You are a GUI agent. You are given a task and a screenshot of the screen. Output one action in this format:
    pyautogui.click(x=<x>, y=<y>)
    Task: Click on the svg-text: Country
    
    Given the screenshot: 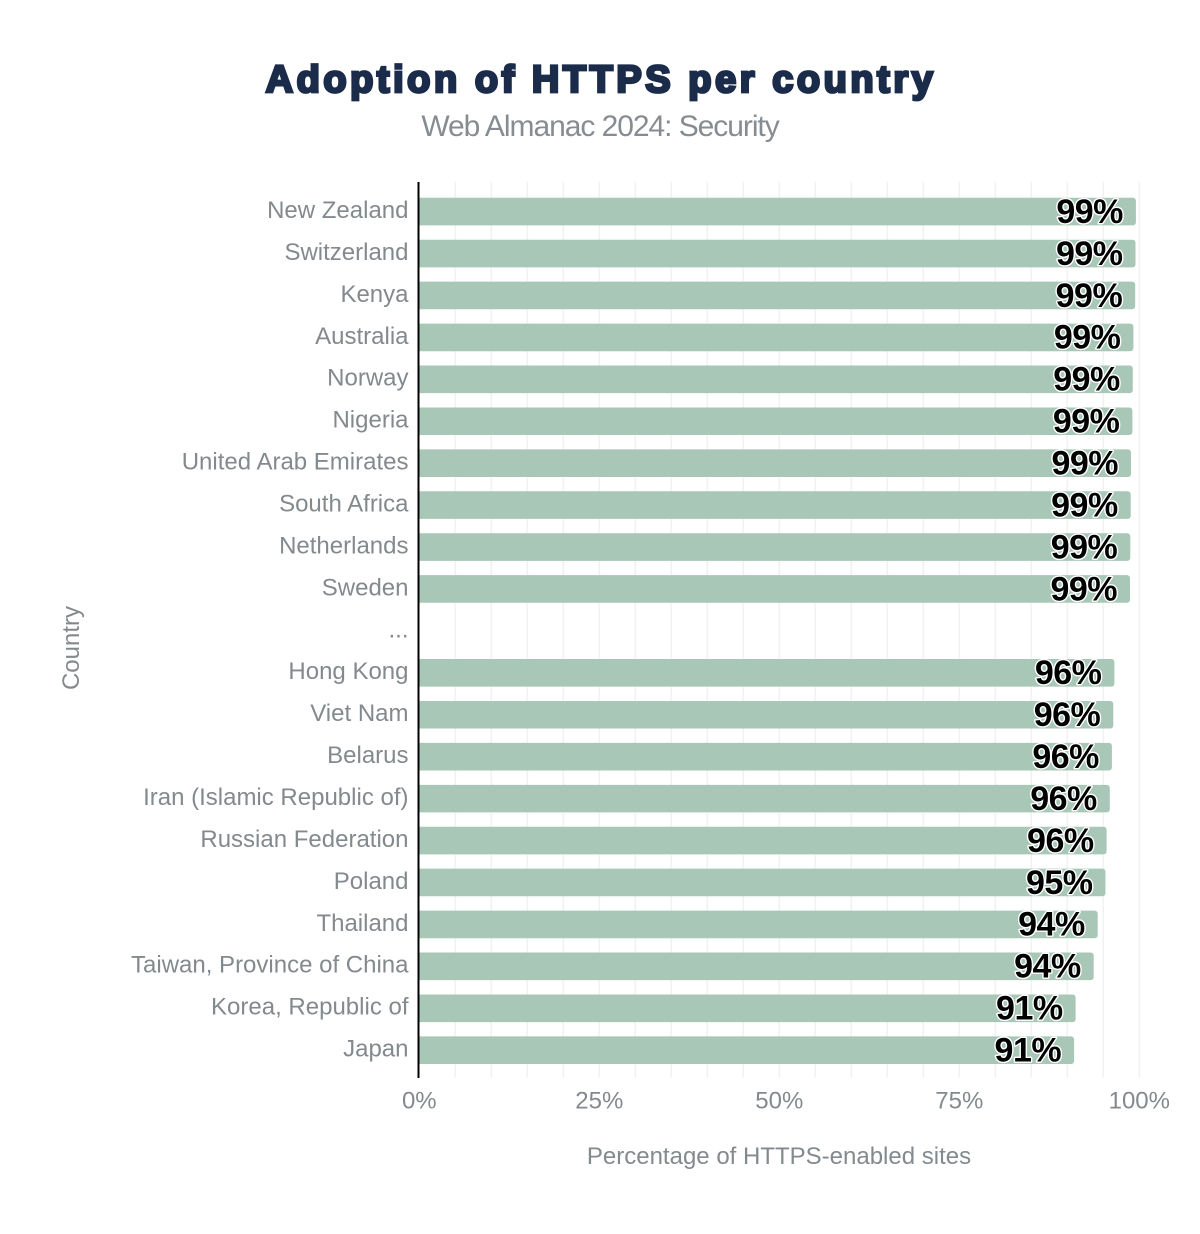 What is the action you would take?
    pyautogui.click(x=71, y=648)
    